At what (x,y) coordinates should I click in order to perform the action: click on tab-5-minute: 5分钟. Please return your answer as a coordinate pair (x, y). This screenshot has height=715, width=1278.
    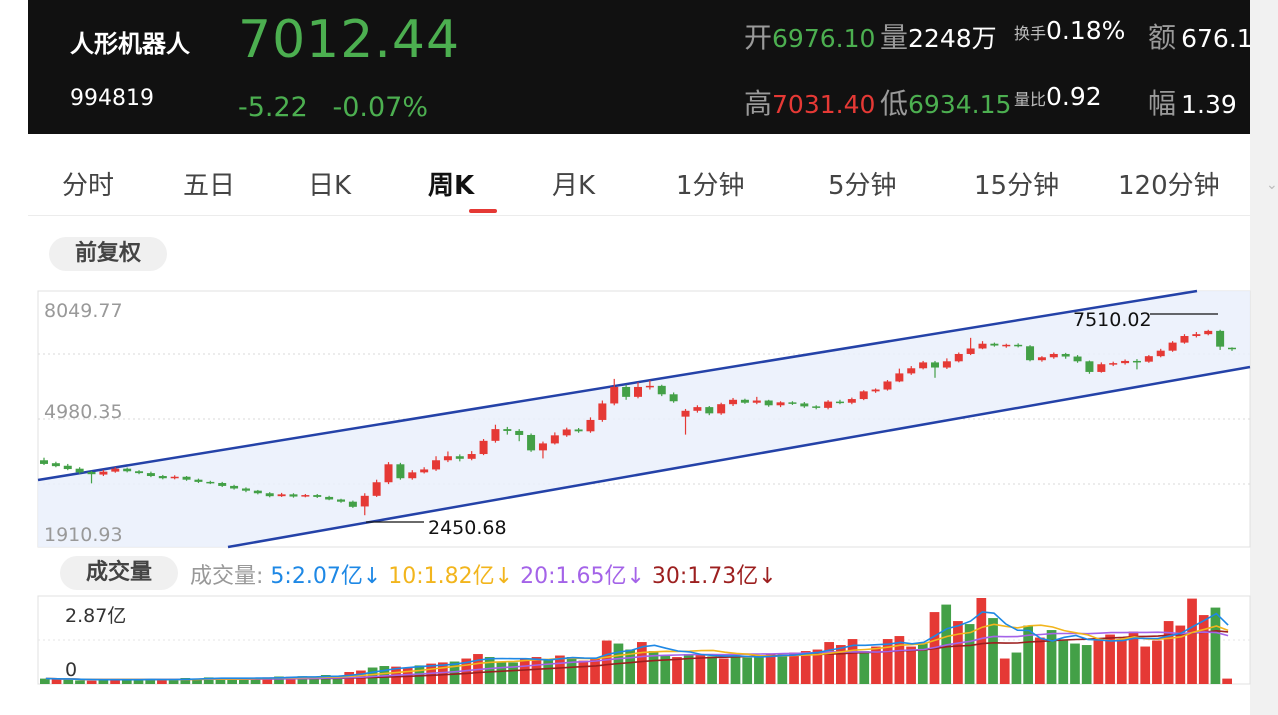
    Looking at the image, I should click on (862, 186).